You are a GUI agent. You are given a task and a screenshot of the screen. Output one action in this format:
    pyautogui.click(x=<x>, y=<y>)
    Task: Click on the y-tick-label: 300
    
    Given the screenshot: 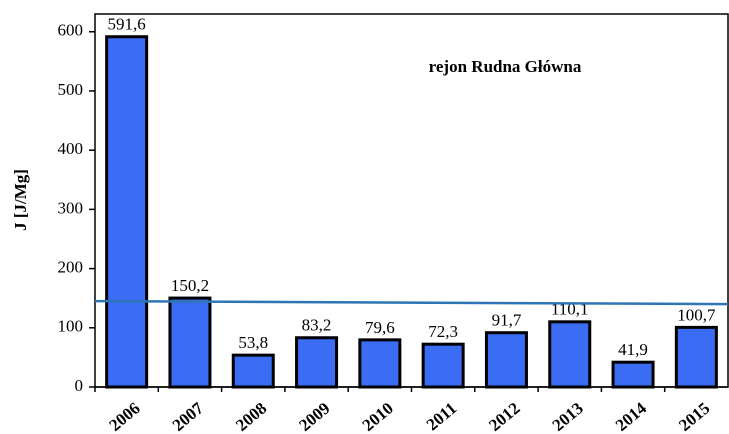 What is the action you would take?
    pyautogui.click(x=71, y=207)
    